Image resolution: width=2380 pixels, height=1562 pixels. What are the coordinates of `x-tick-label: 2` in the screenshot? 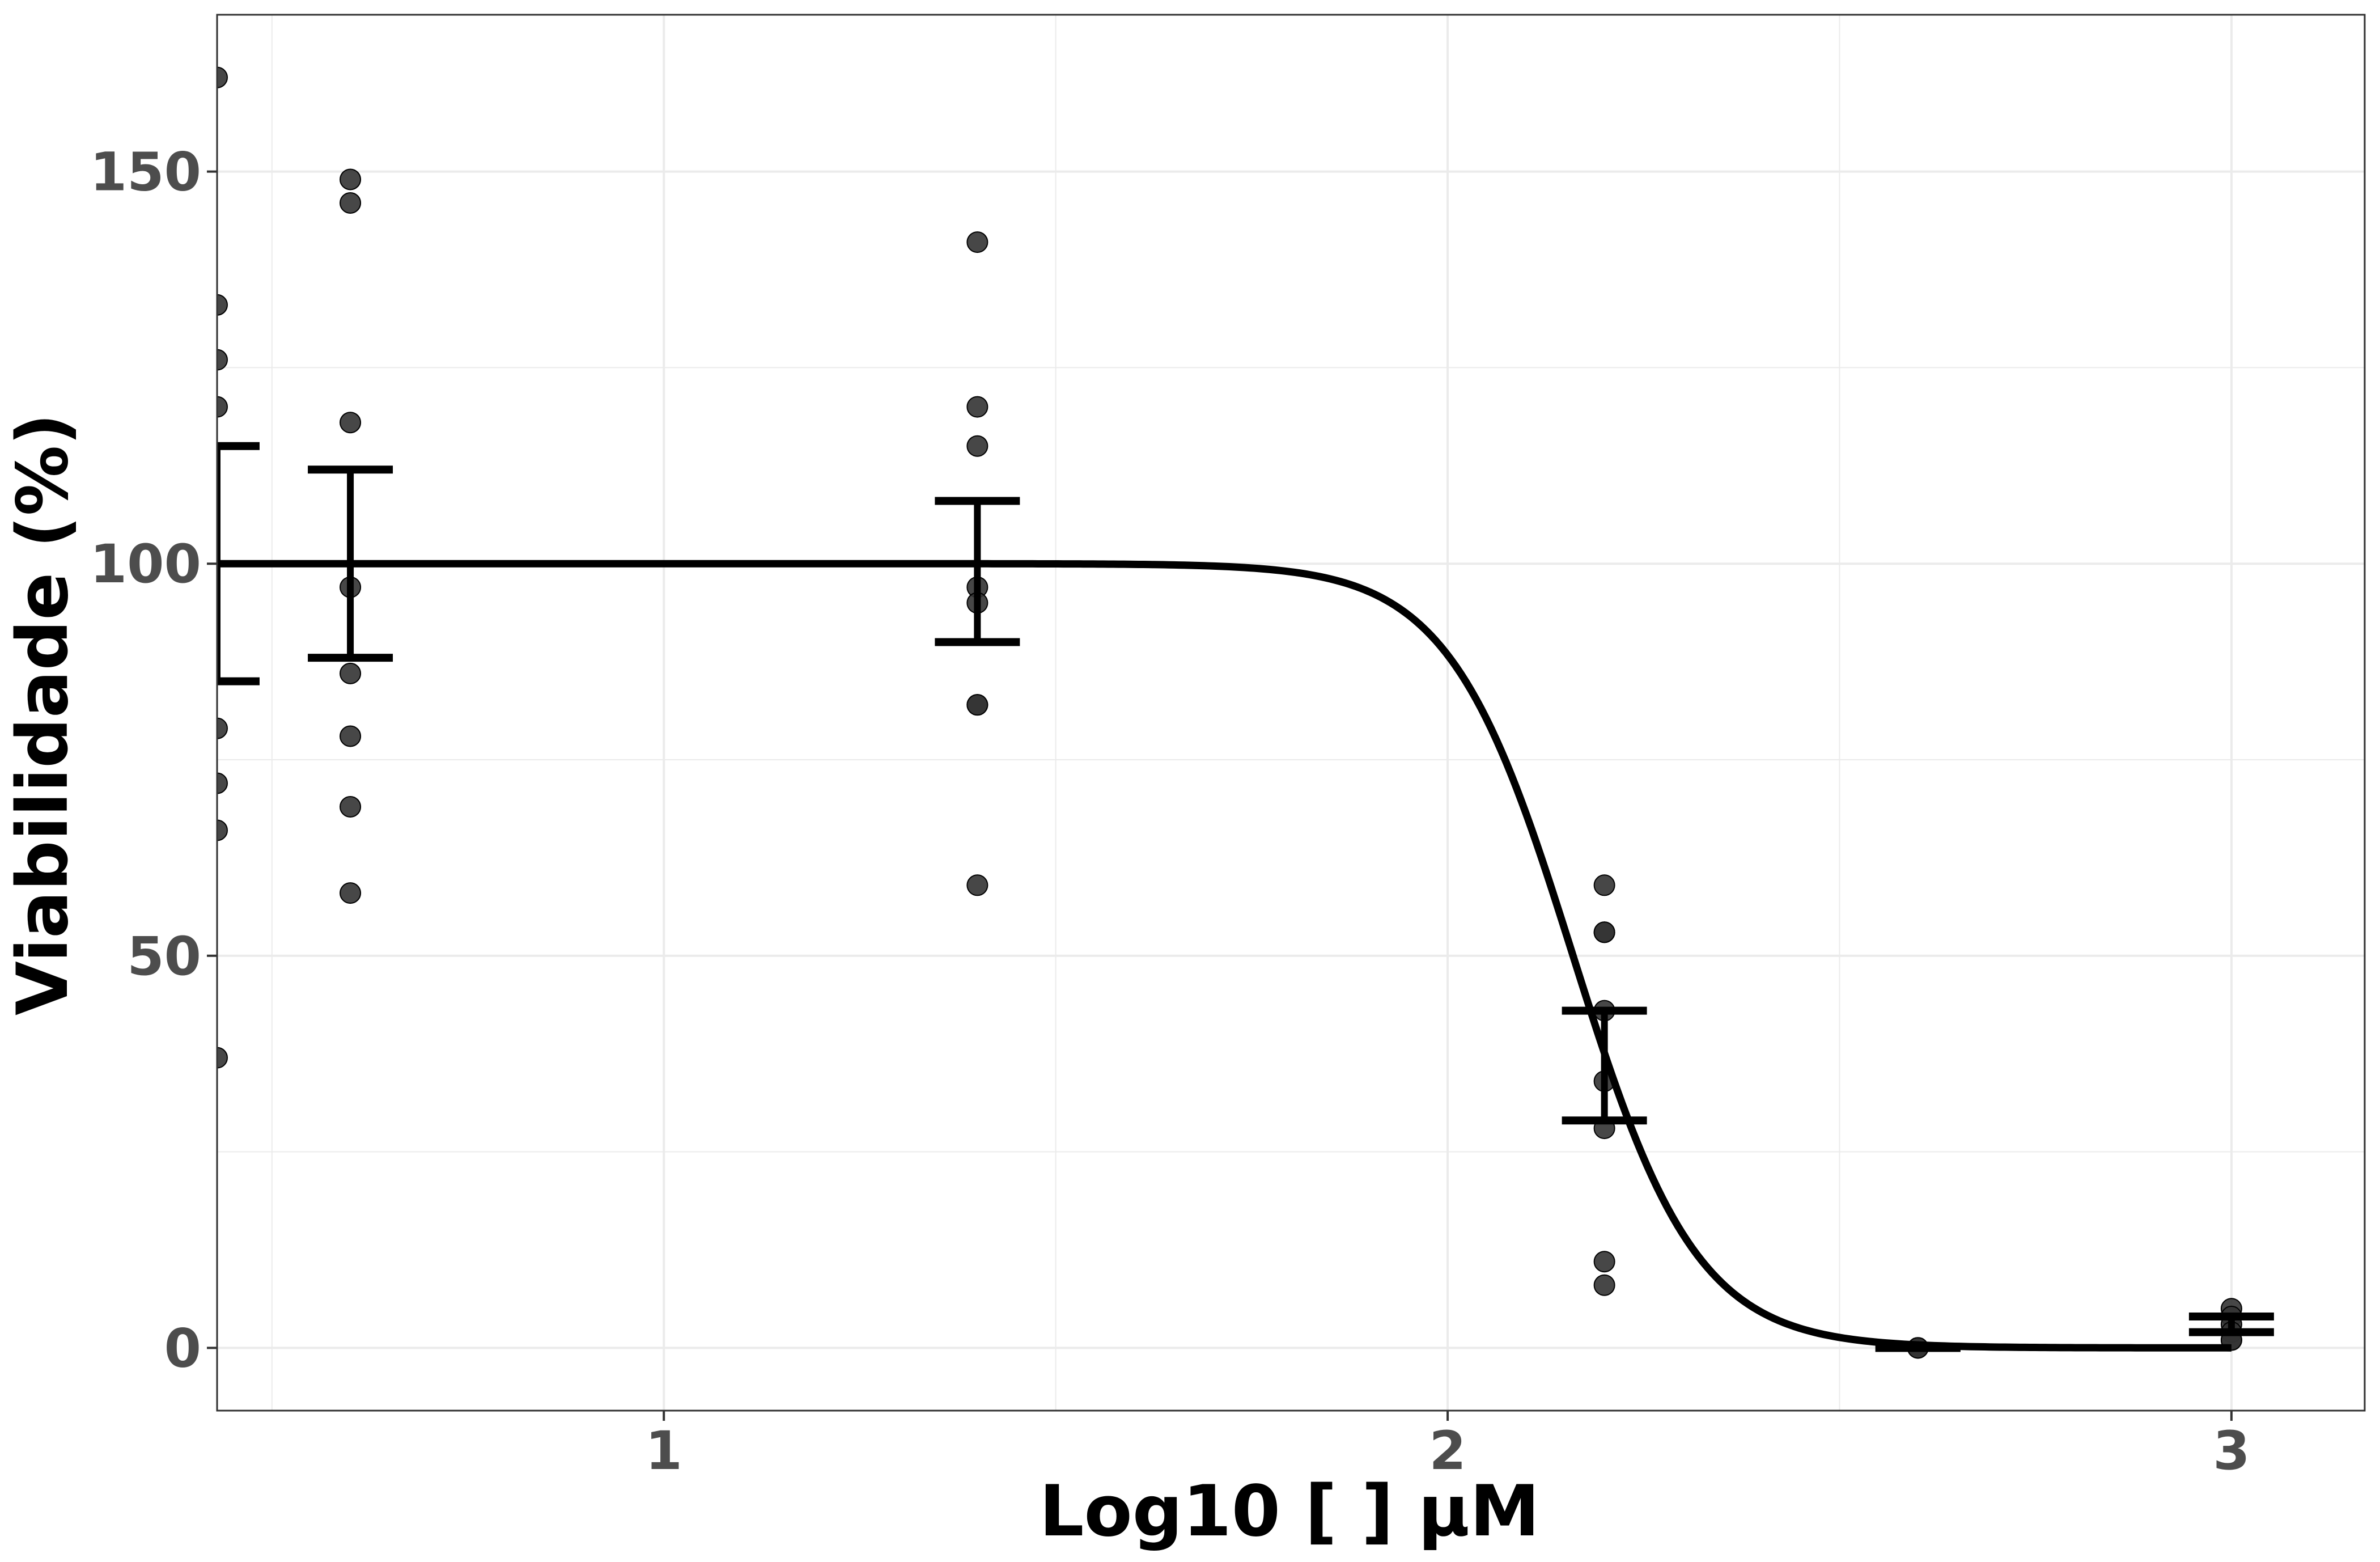 It's located at (1448, 1451).